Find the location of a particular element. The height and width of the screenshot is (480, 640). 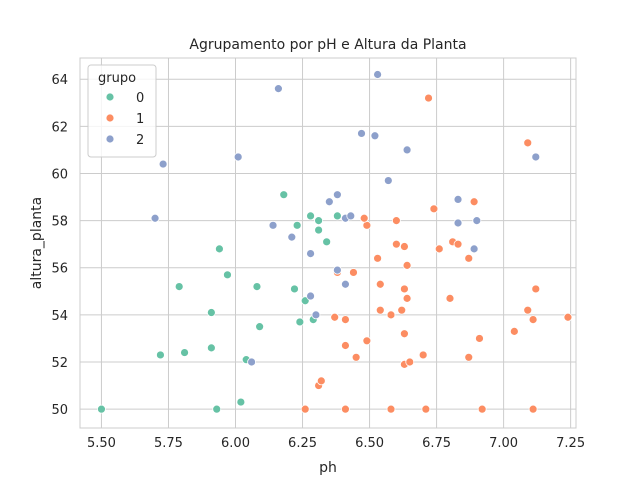

x-tick-label: 5.50 is located at coordinates (101, 443).